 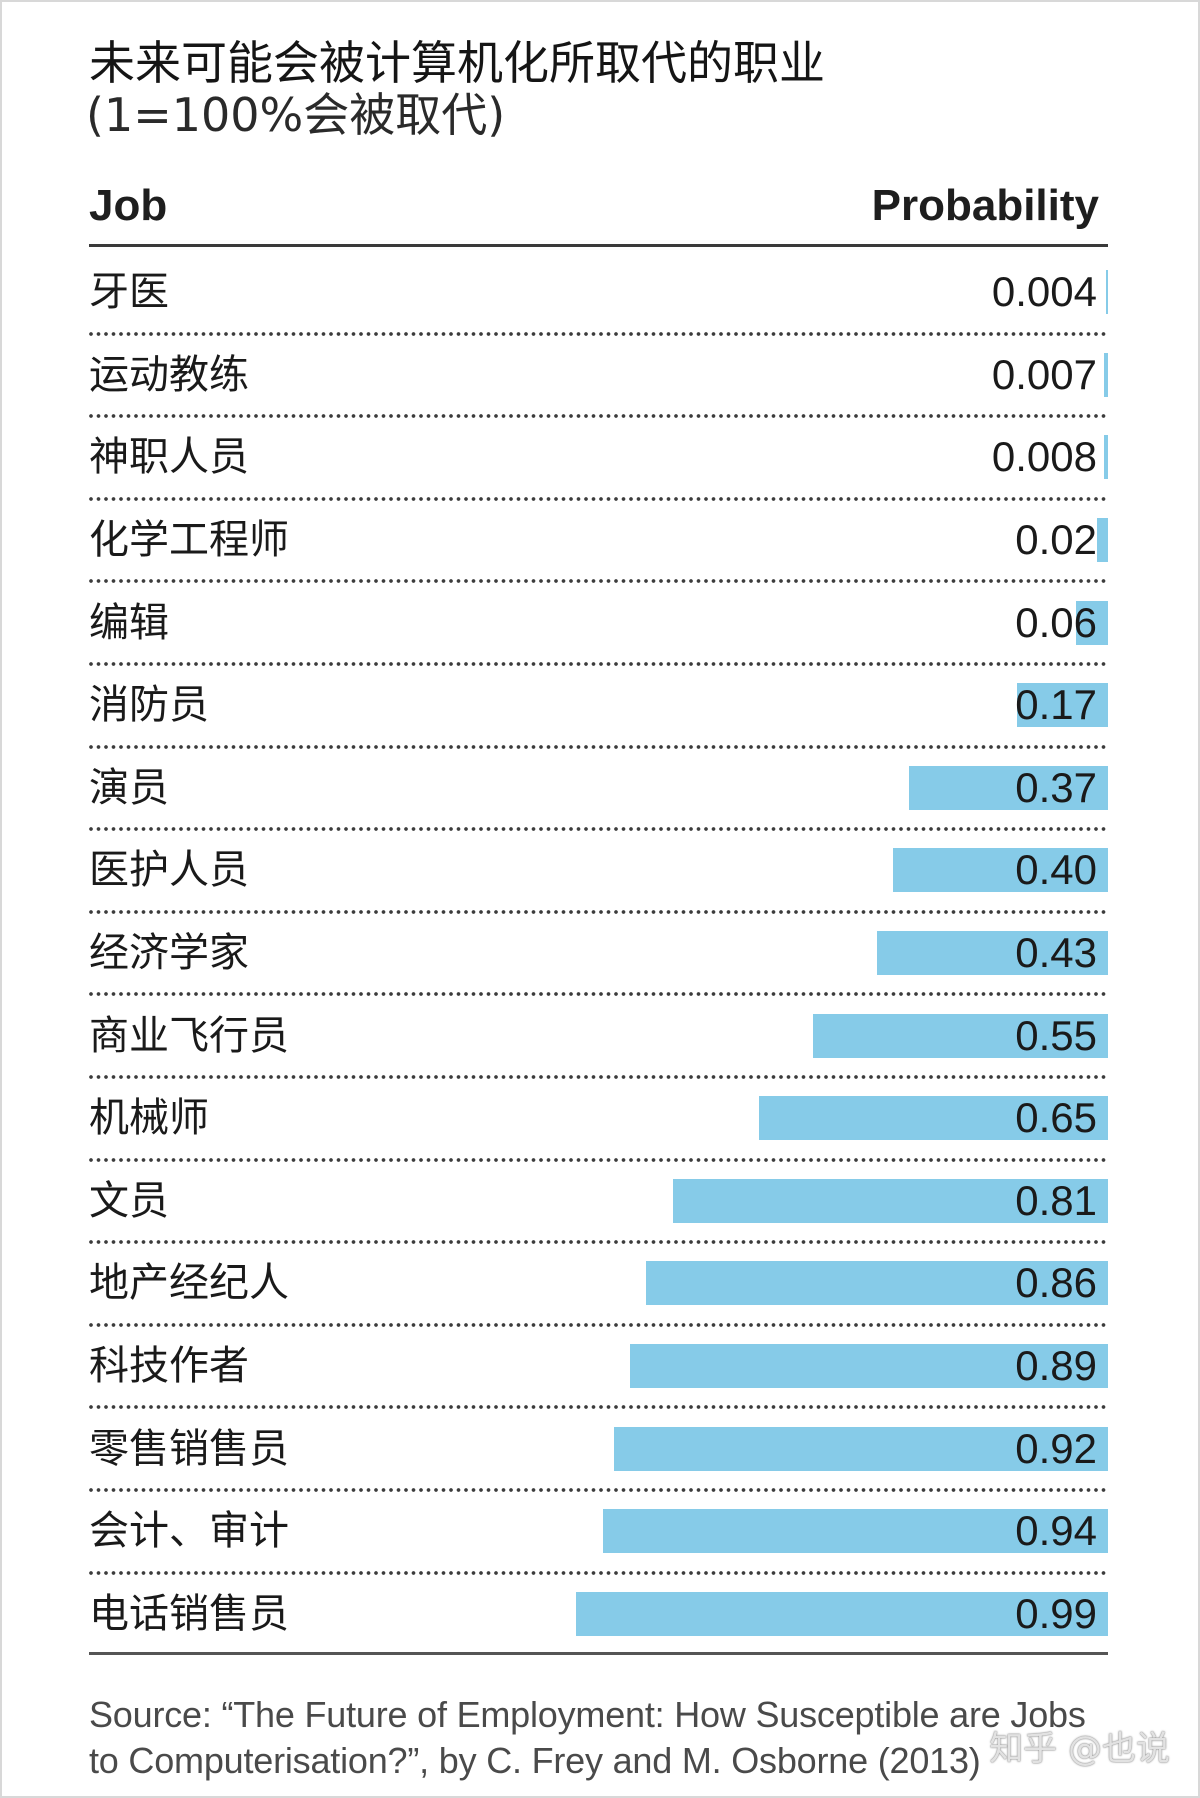 I want to click on job-label: 机械师, so click(x=149, y=1118).